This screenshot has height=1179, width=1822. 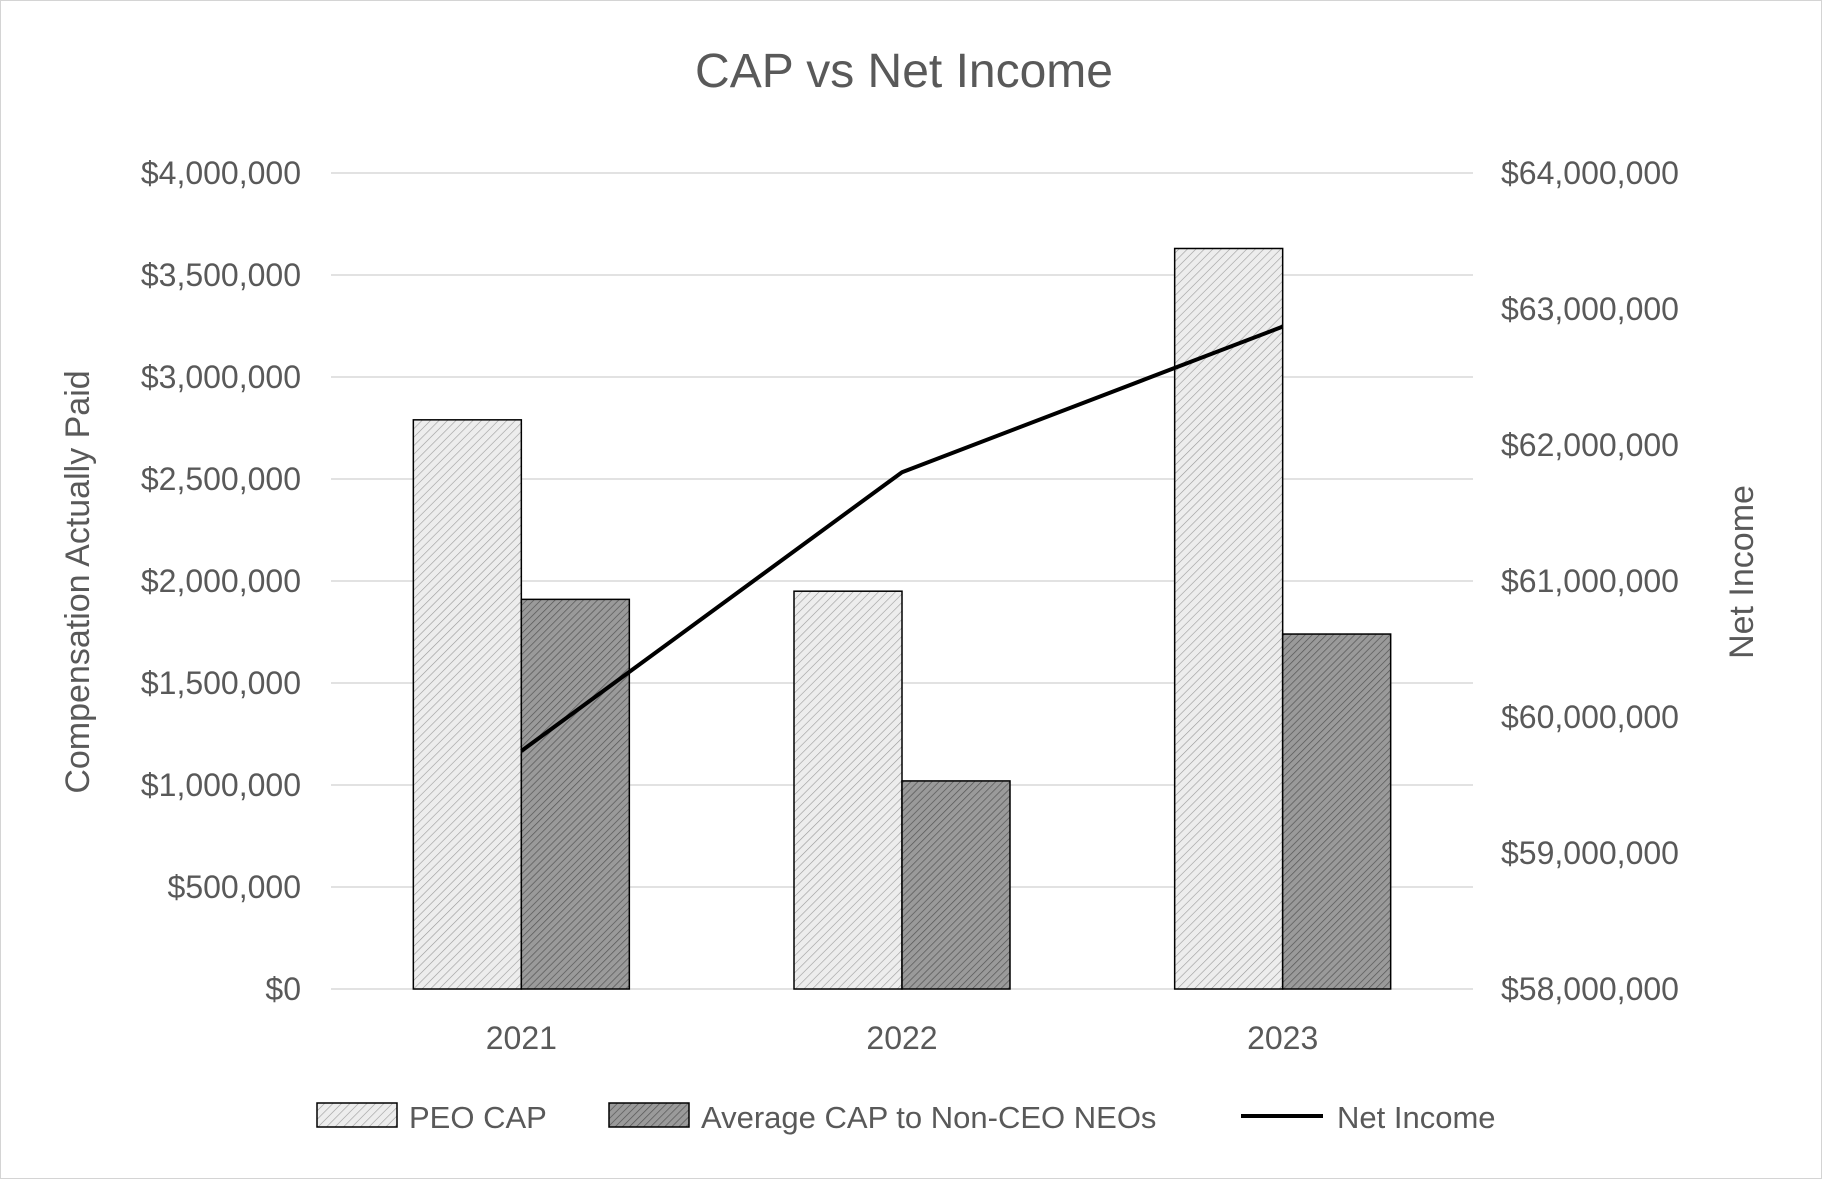 What do you see at coordinates (848, 790) in the screenshot?
I see `bar-peo-cap-2022` at bounding box center [848, 790].